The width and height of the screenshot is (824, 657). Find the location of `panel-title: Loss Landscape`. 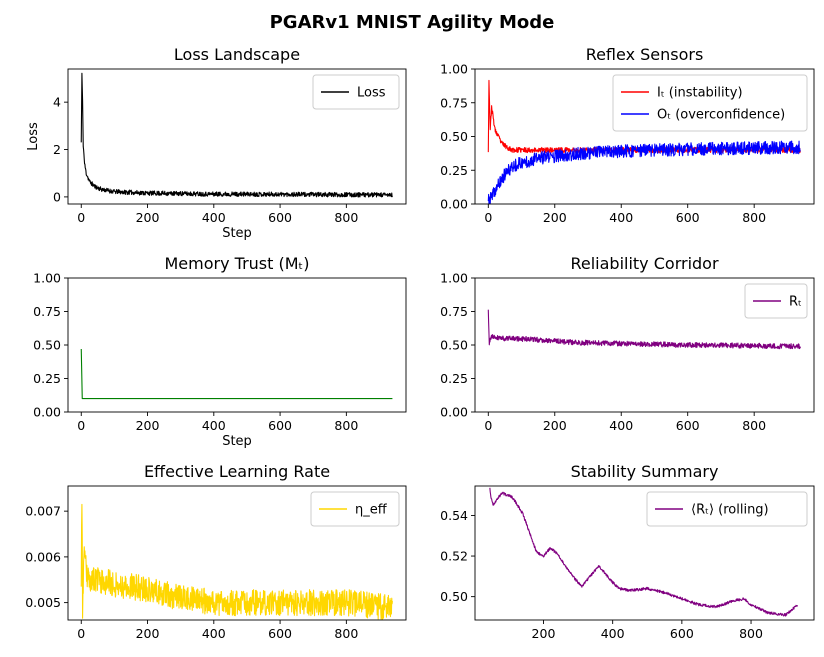

panel-title: Loss Landscape is located at coordinates (237, 54).